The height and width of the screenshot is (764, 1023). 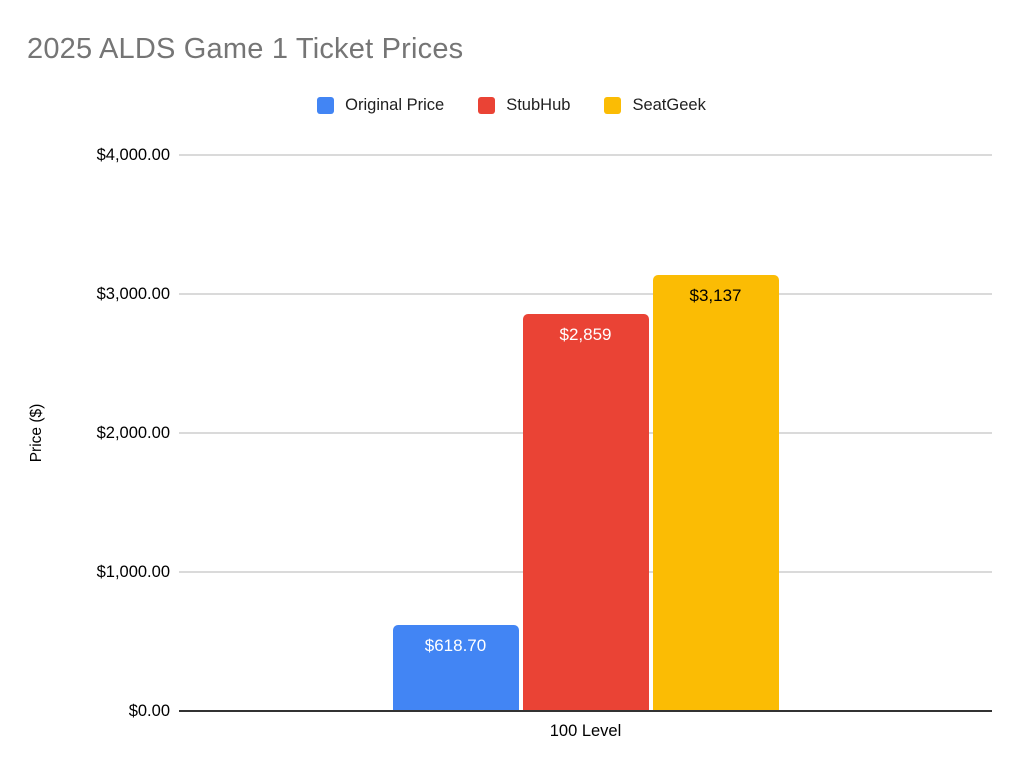 I want to click on bar-value-label: $3,137, so click(x=715, y=295).